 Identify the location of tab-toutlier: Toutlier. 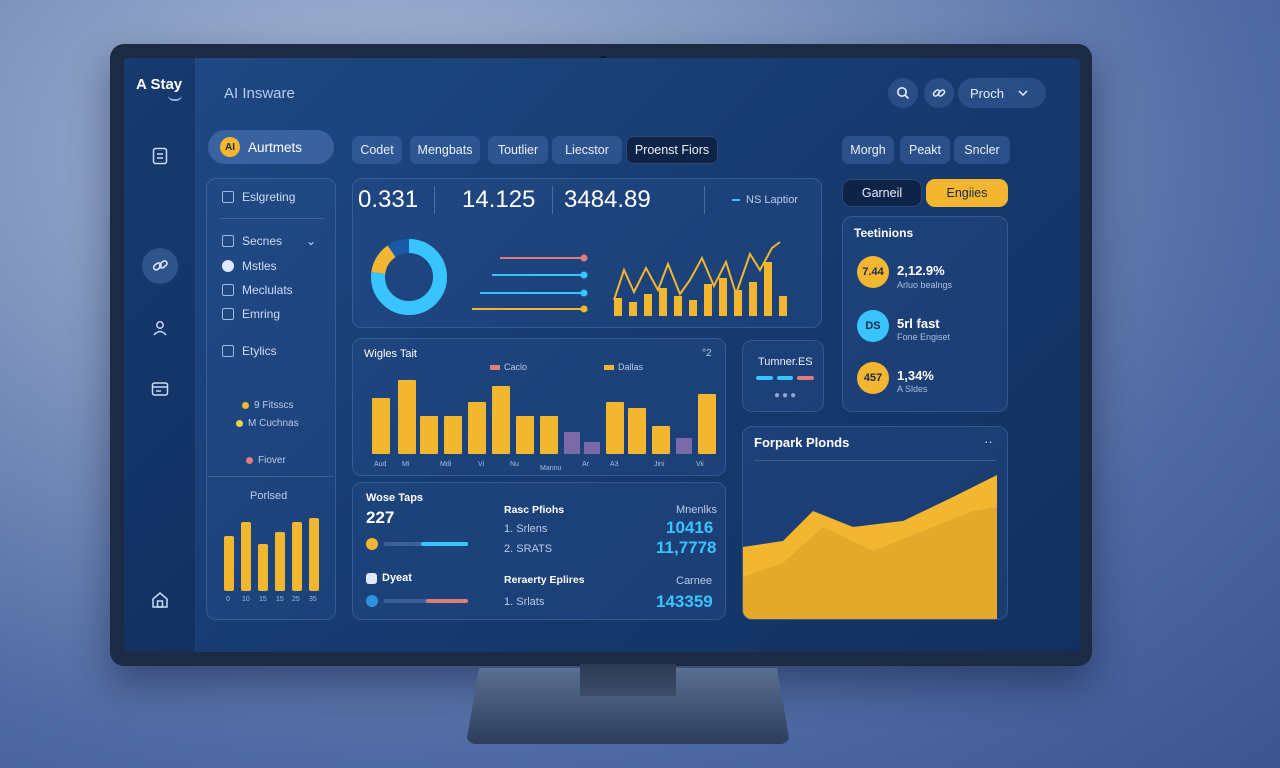
(518, 150).